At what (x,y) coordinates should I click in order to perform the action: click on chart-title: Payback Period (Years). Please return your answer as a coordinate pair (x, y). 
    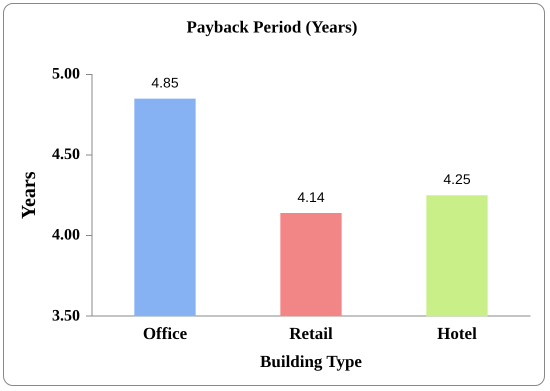
    Looking at the image, I should click on (272, 27).